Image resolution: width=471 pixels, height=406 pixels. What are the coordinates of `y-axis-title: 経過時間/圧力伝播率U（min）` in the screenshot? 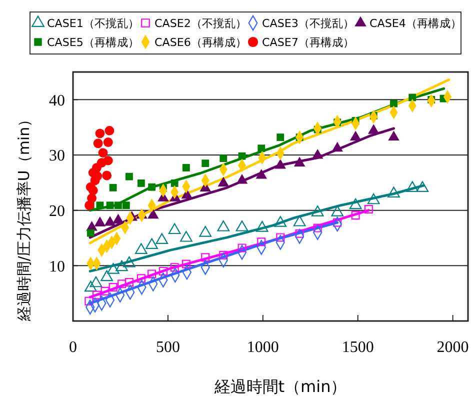 It's located at (24, 217).